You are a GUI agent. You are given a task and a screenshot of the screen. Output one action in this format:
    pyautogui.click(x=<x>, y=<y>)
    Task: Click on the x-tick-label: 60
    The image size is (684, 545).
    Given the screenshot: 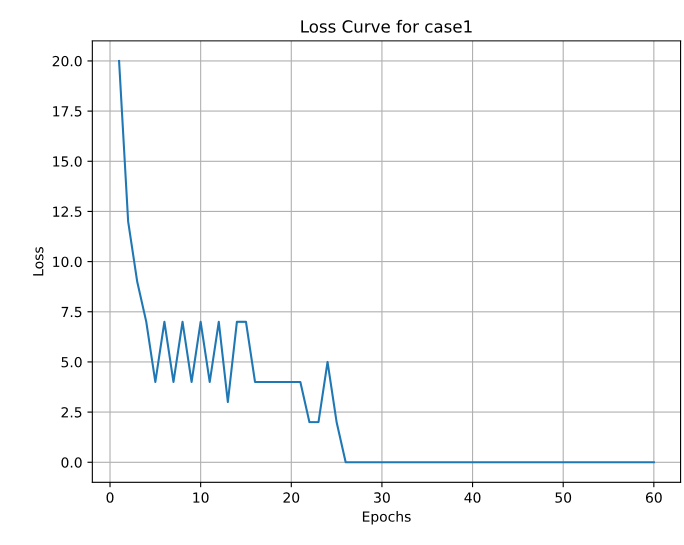 What is the action you would take?
    pyautogui.click(x=654, y=497)
    